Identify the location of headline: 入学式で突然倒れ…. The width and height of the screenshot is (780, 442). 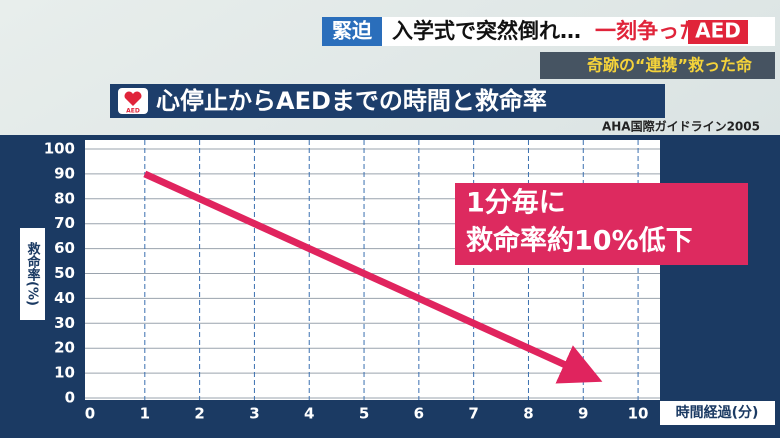
(486, 31).